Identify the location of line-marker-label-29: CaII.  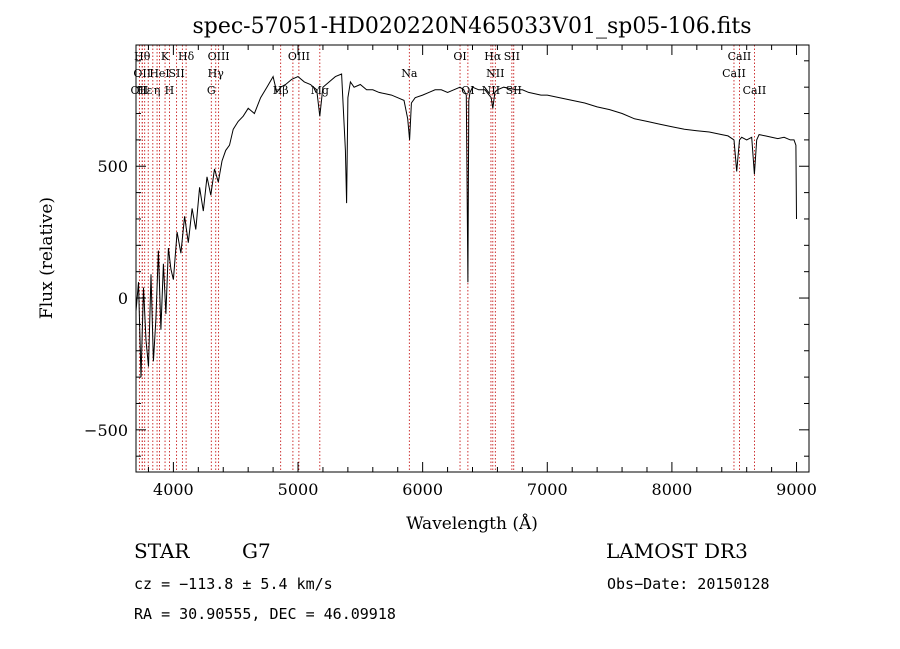
(740, 56).